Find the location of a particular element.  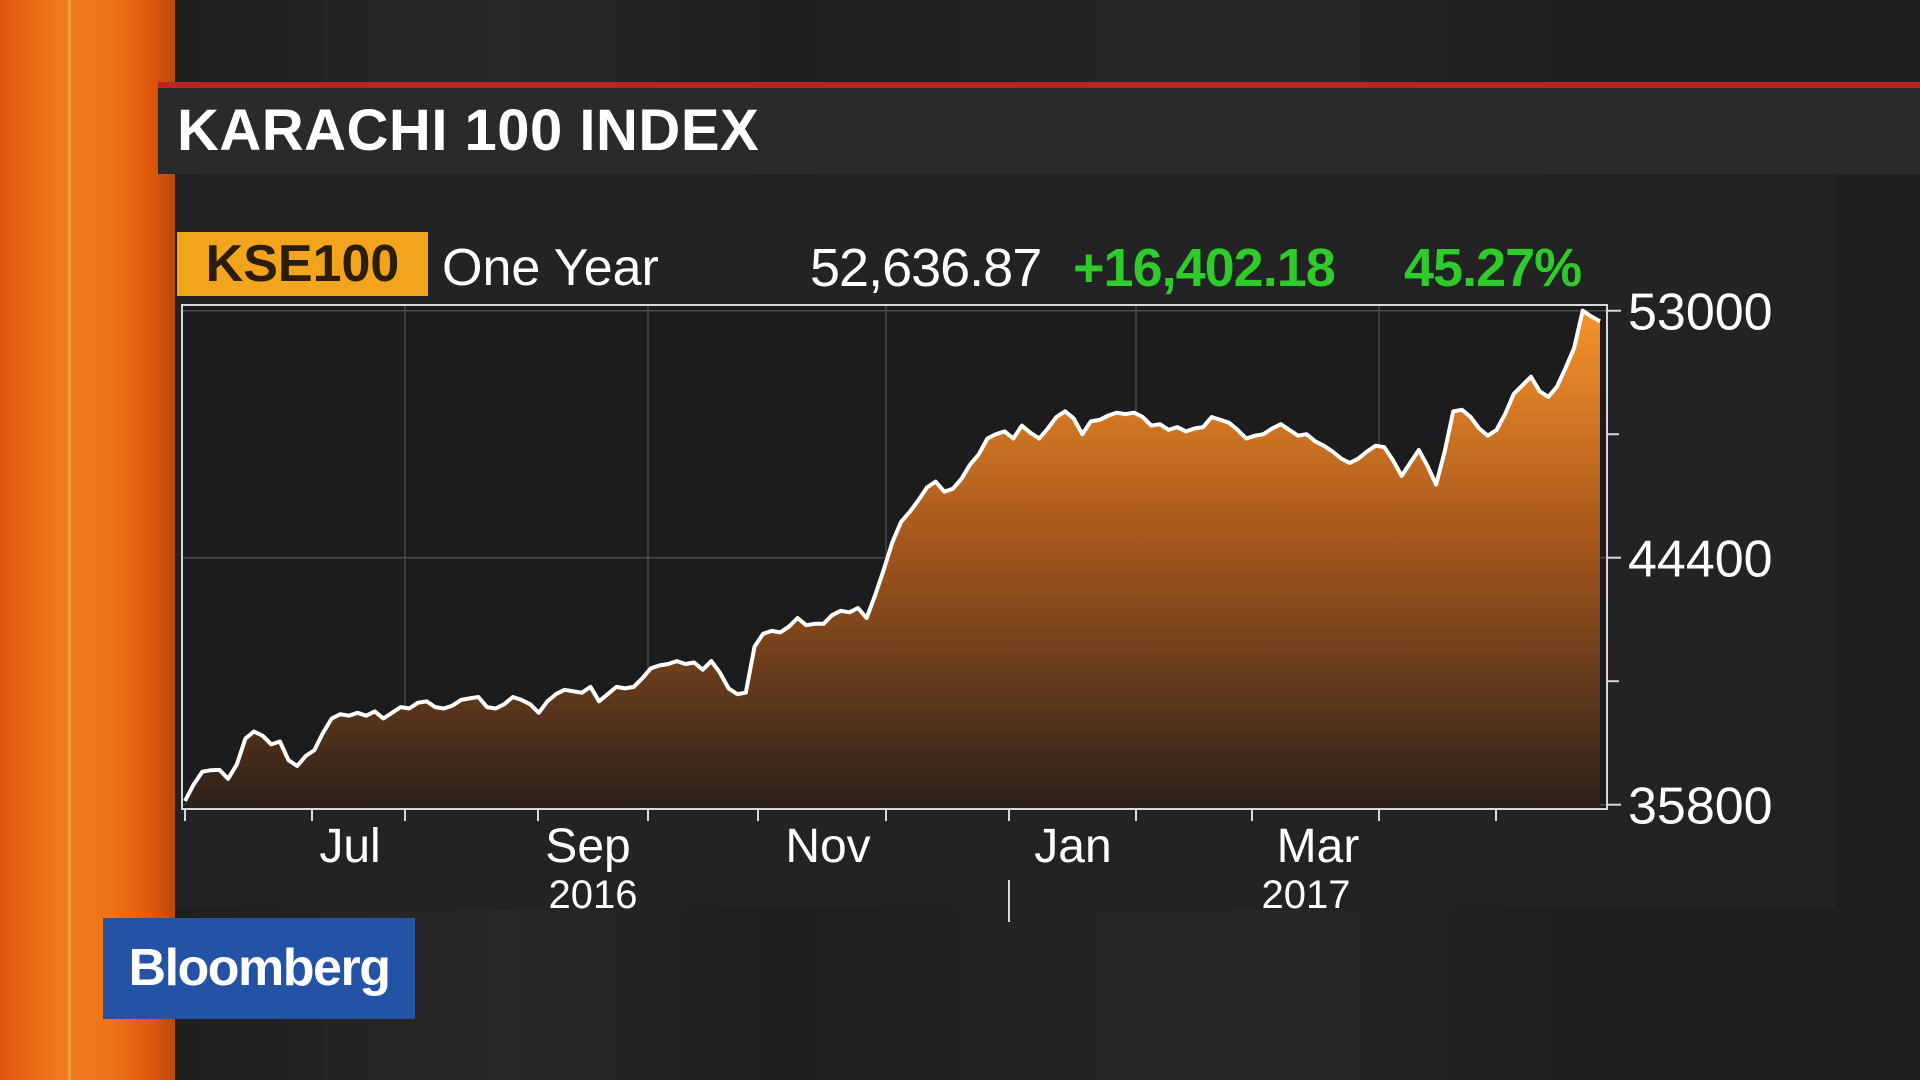

x-tick-label-sep: Sep is located at coordinates (587, 846).